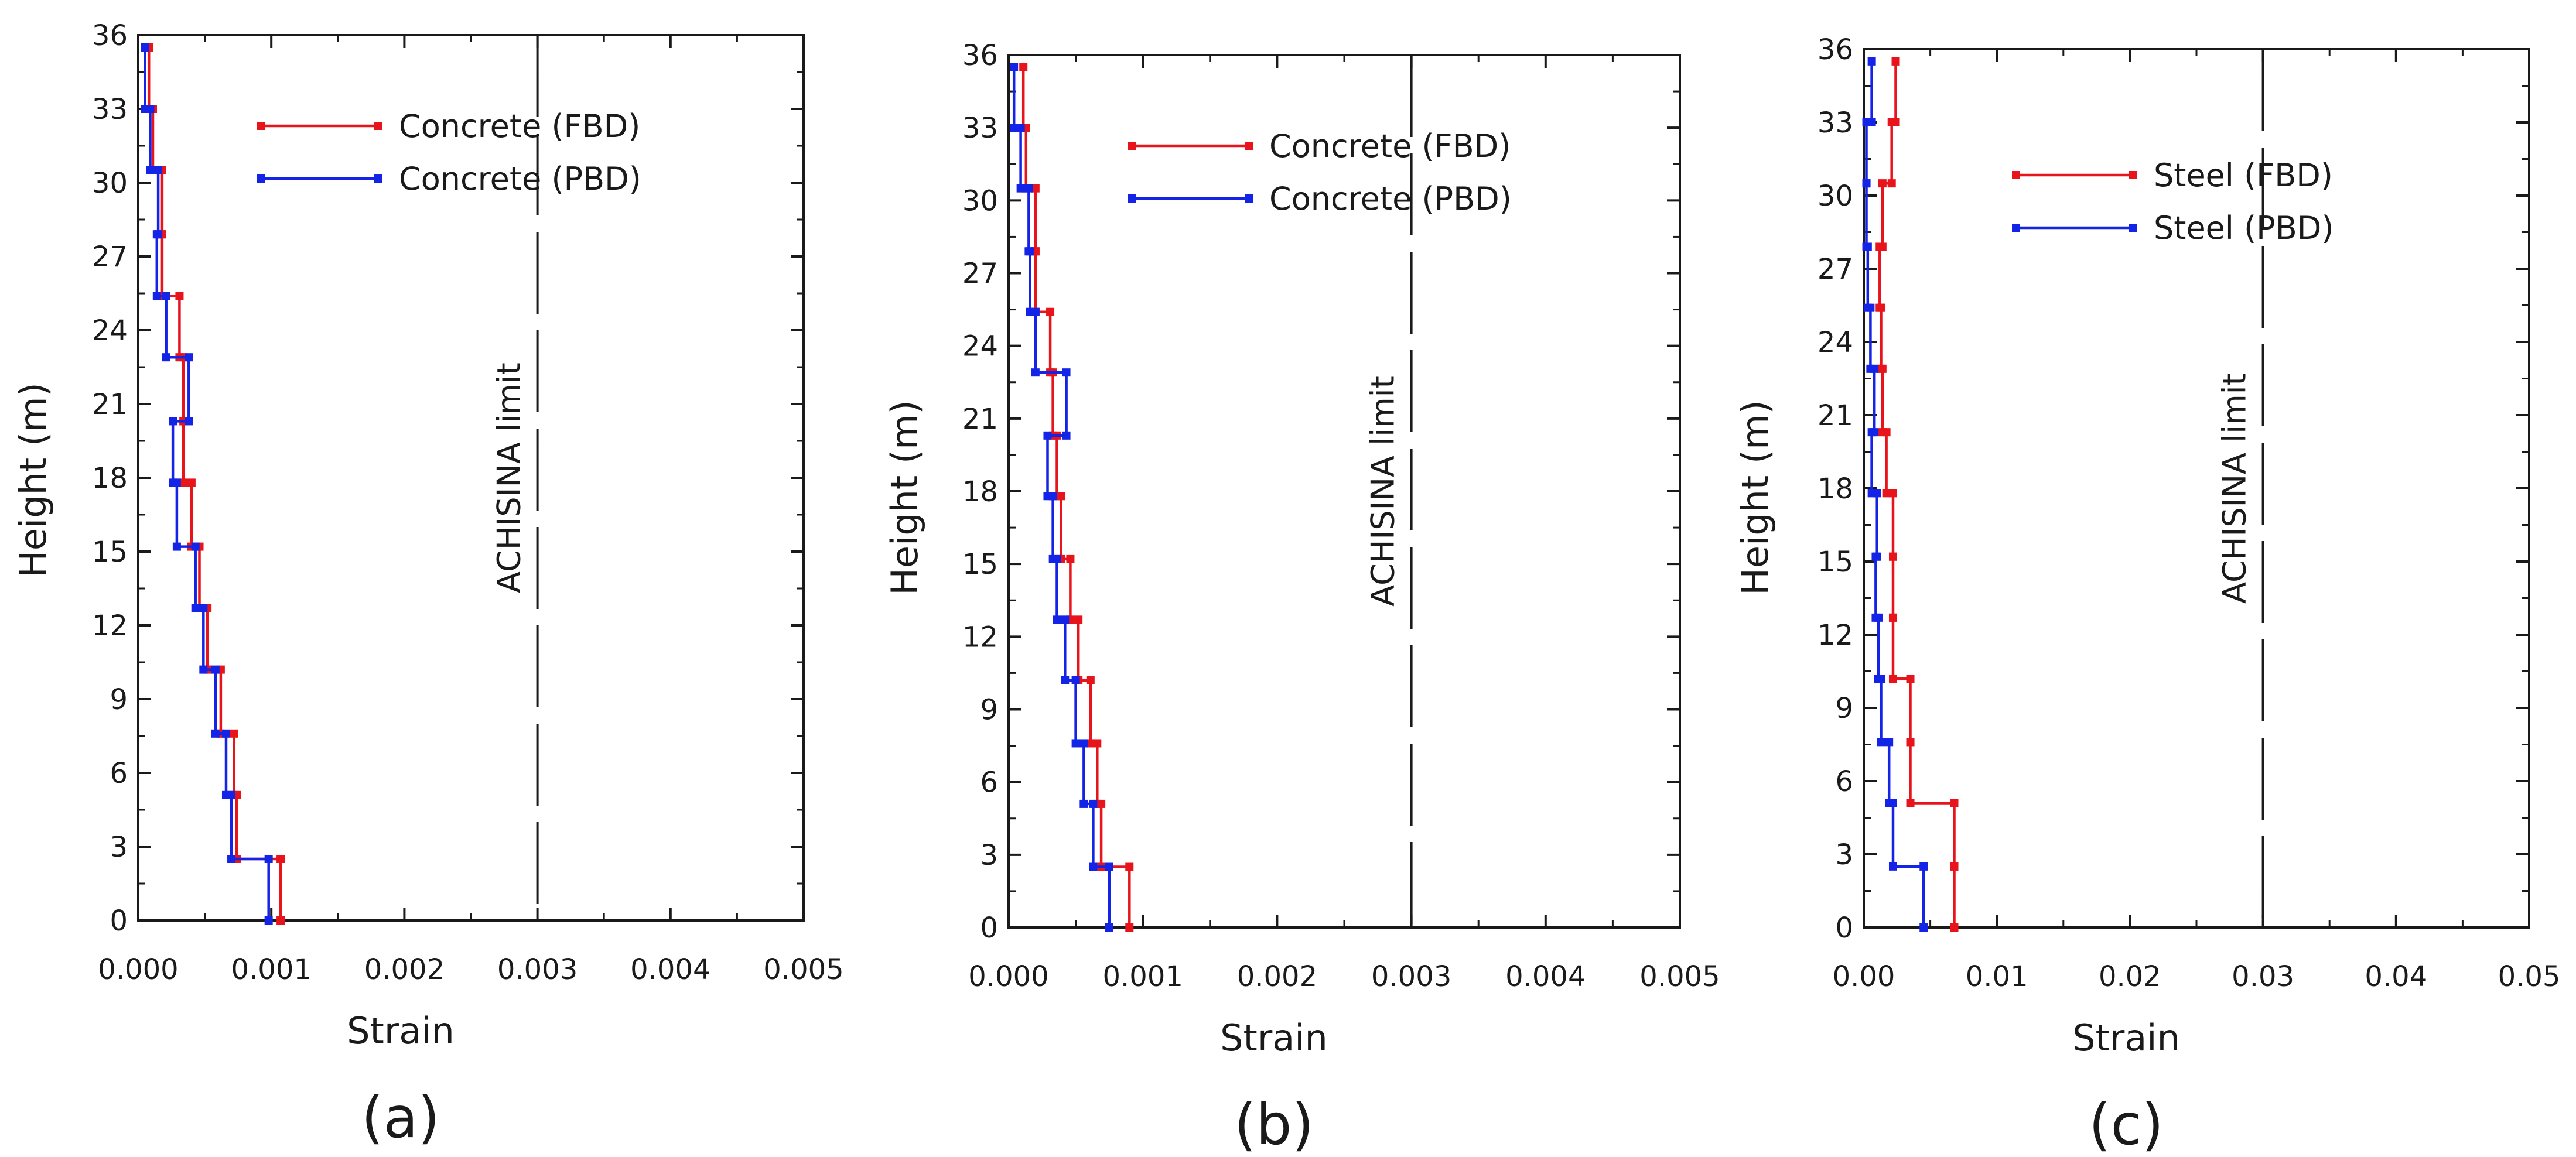 The width and height of the screenshot is (2576, 1157). Describe the element at coordinates (2244, 228) in the screenshot. I see `legend-label: Steel (PBD)` at that location.